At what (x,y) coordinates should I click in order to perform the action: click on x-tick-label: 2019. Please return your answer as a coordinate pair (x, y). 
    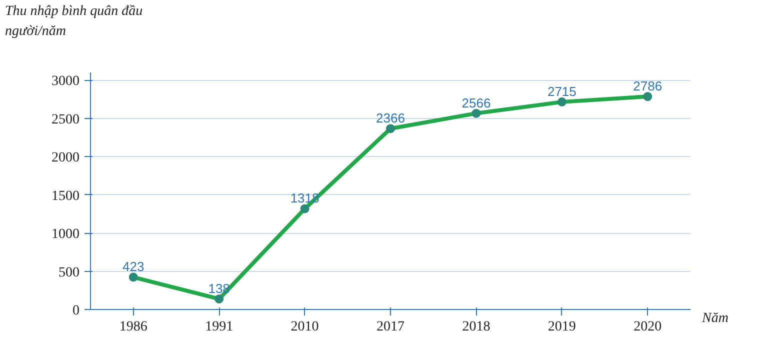
    Looking at the image, I should click on (562, 327).